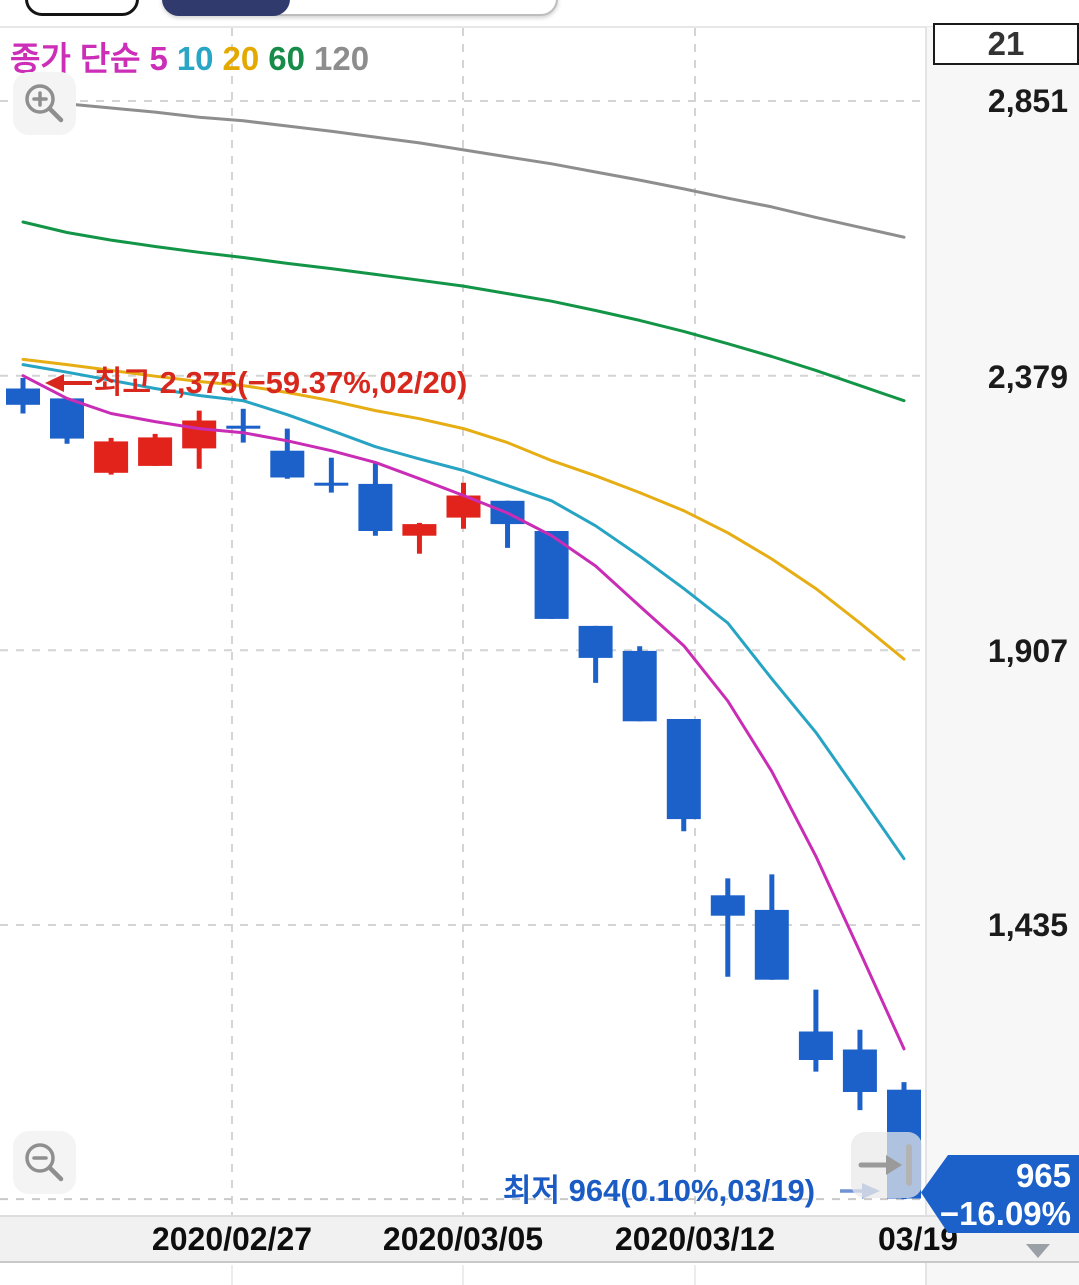 This screenshot has height=1285, width=1079. What do you see at coordinates (241, 58) in the screenshot?
I see `legend-item: 20` at bounding box center [241, 58].